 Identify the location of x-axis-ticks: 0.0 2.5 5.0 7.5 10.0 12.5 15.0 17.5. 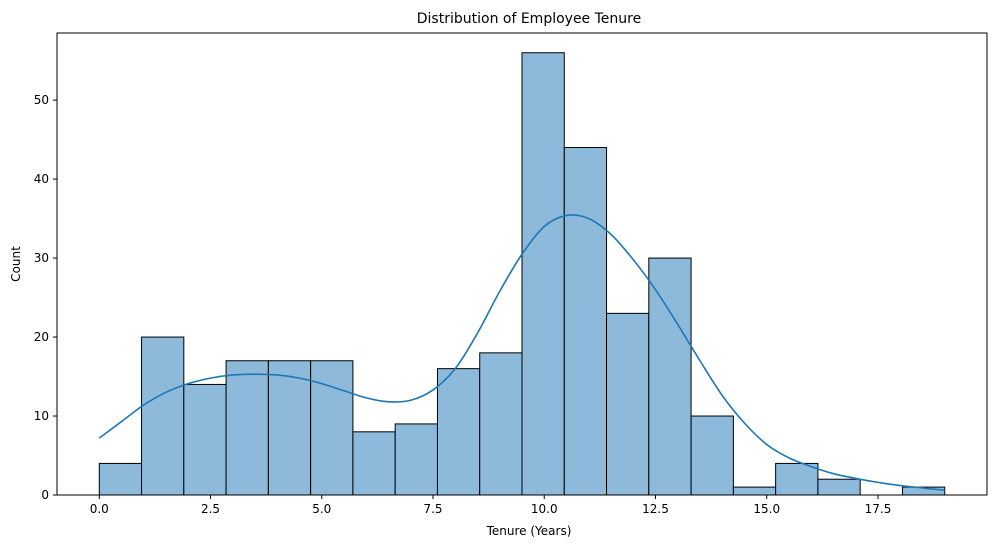
(491, 505).